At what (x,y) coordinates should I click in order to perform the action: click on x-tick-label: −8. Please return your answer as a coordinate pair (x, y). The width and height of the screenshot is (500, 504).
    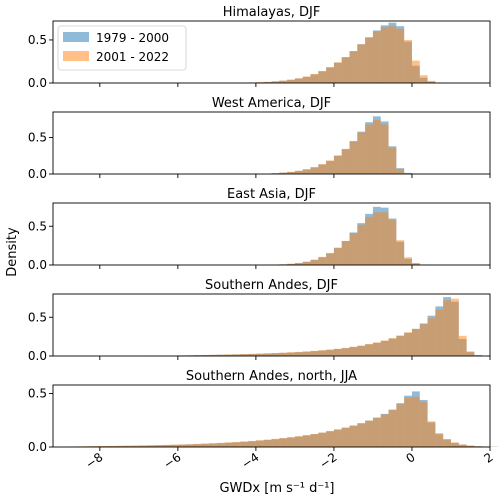
    Looking at the image, I should click on (94, 461).